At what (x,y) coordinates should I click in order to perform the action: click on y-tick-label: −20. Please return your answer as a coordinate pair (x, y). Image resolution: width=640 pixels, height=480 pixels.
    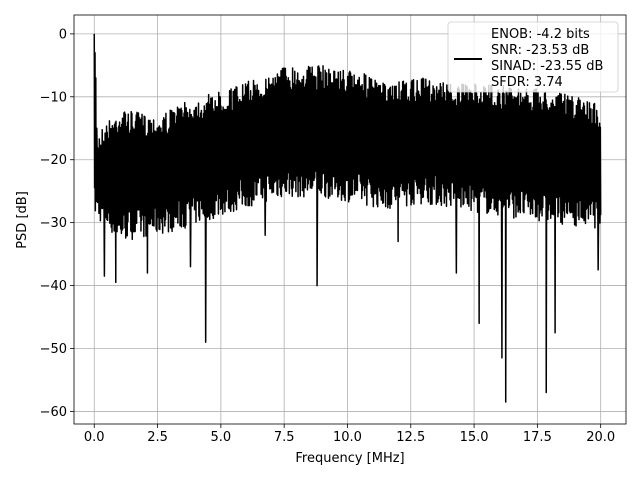
    Looking at the image, I should click on (53, 160).